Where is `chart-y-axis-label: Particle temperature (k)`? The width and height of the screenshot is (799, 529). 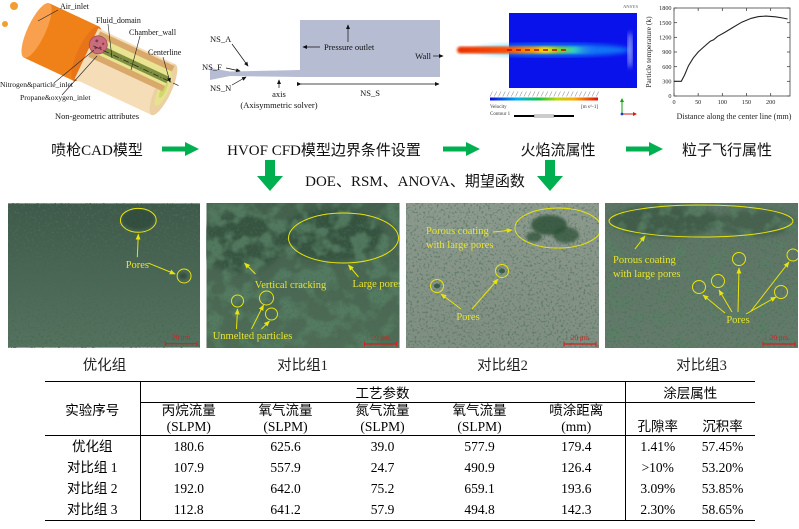 chart-y-axis-label: Particle temperature (k) is located at coordinates (648, 52).